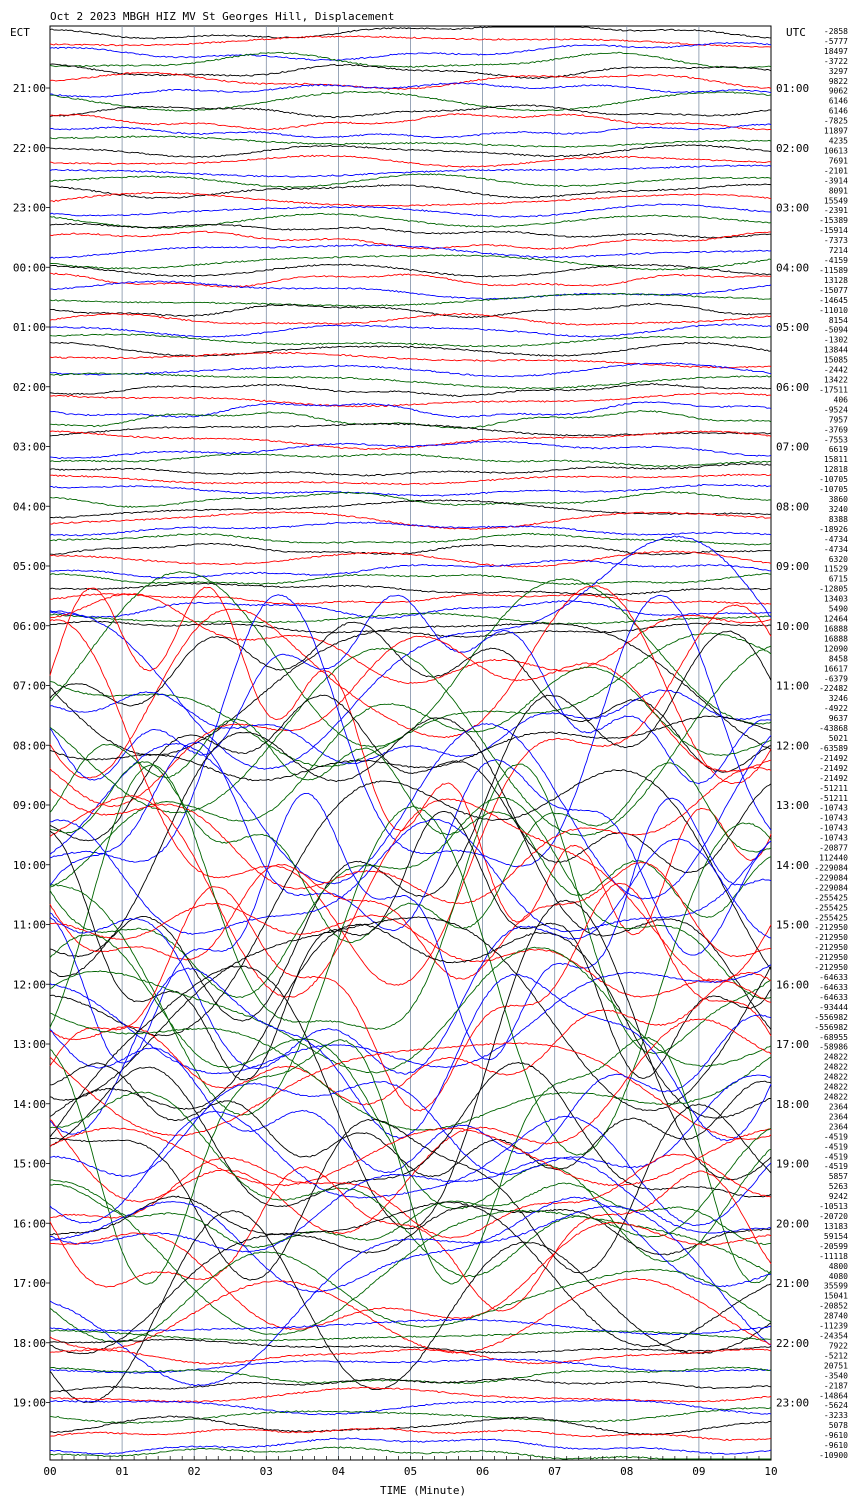 This screenshot has width=852, height=1500. What do you see at coordinates (833, 1256) in the screenshot?
I see `trace-offset-label: -11118` at bounding box center [833, 1256].